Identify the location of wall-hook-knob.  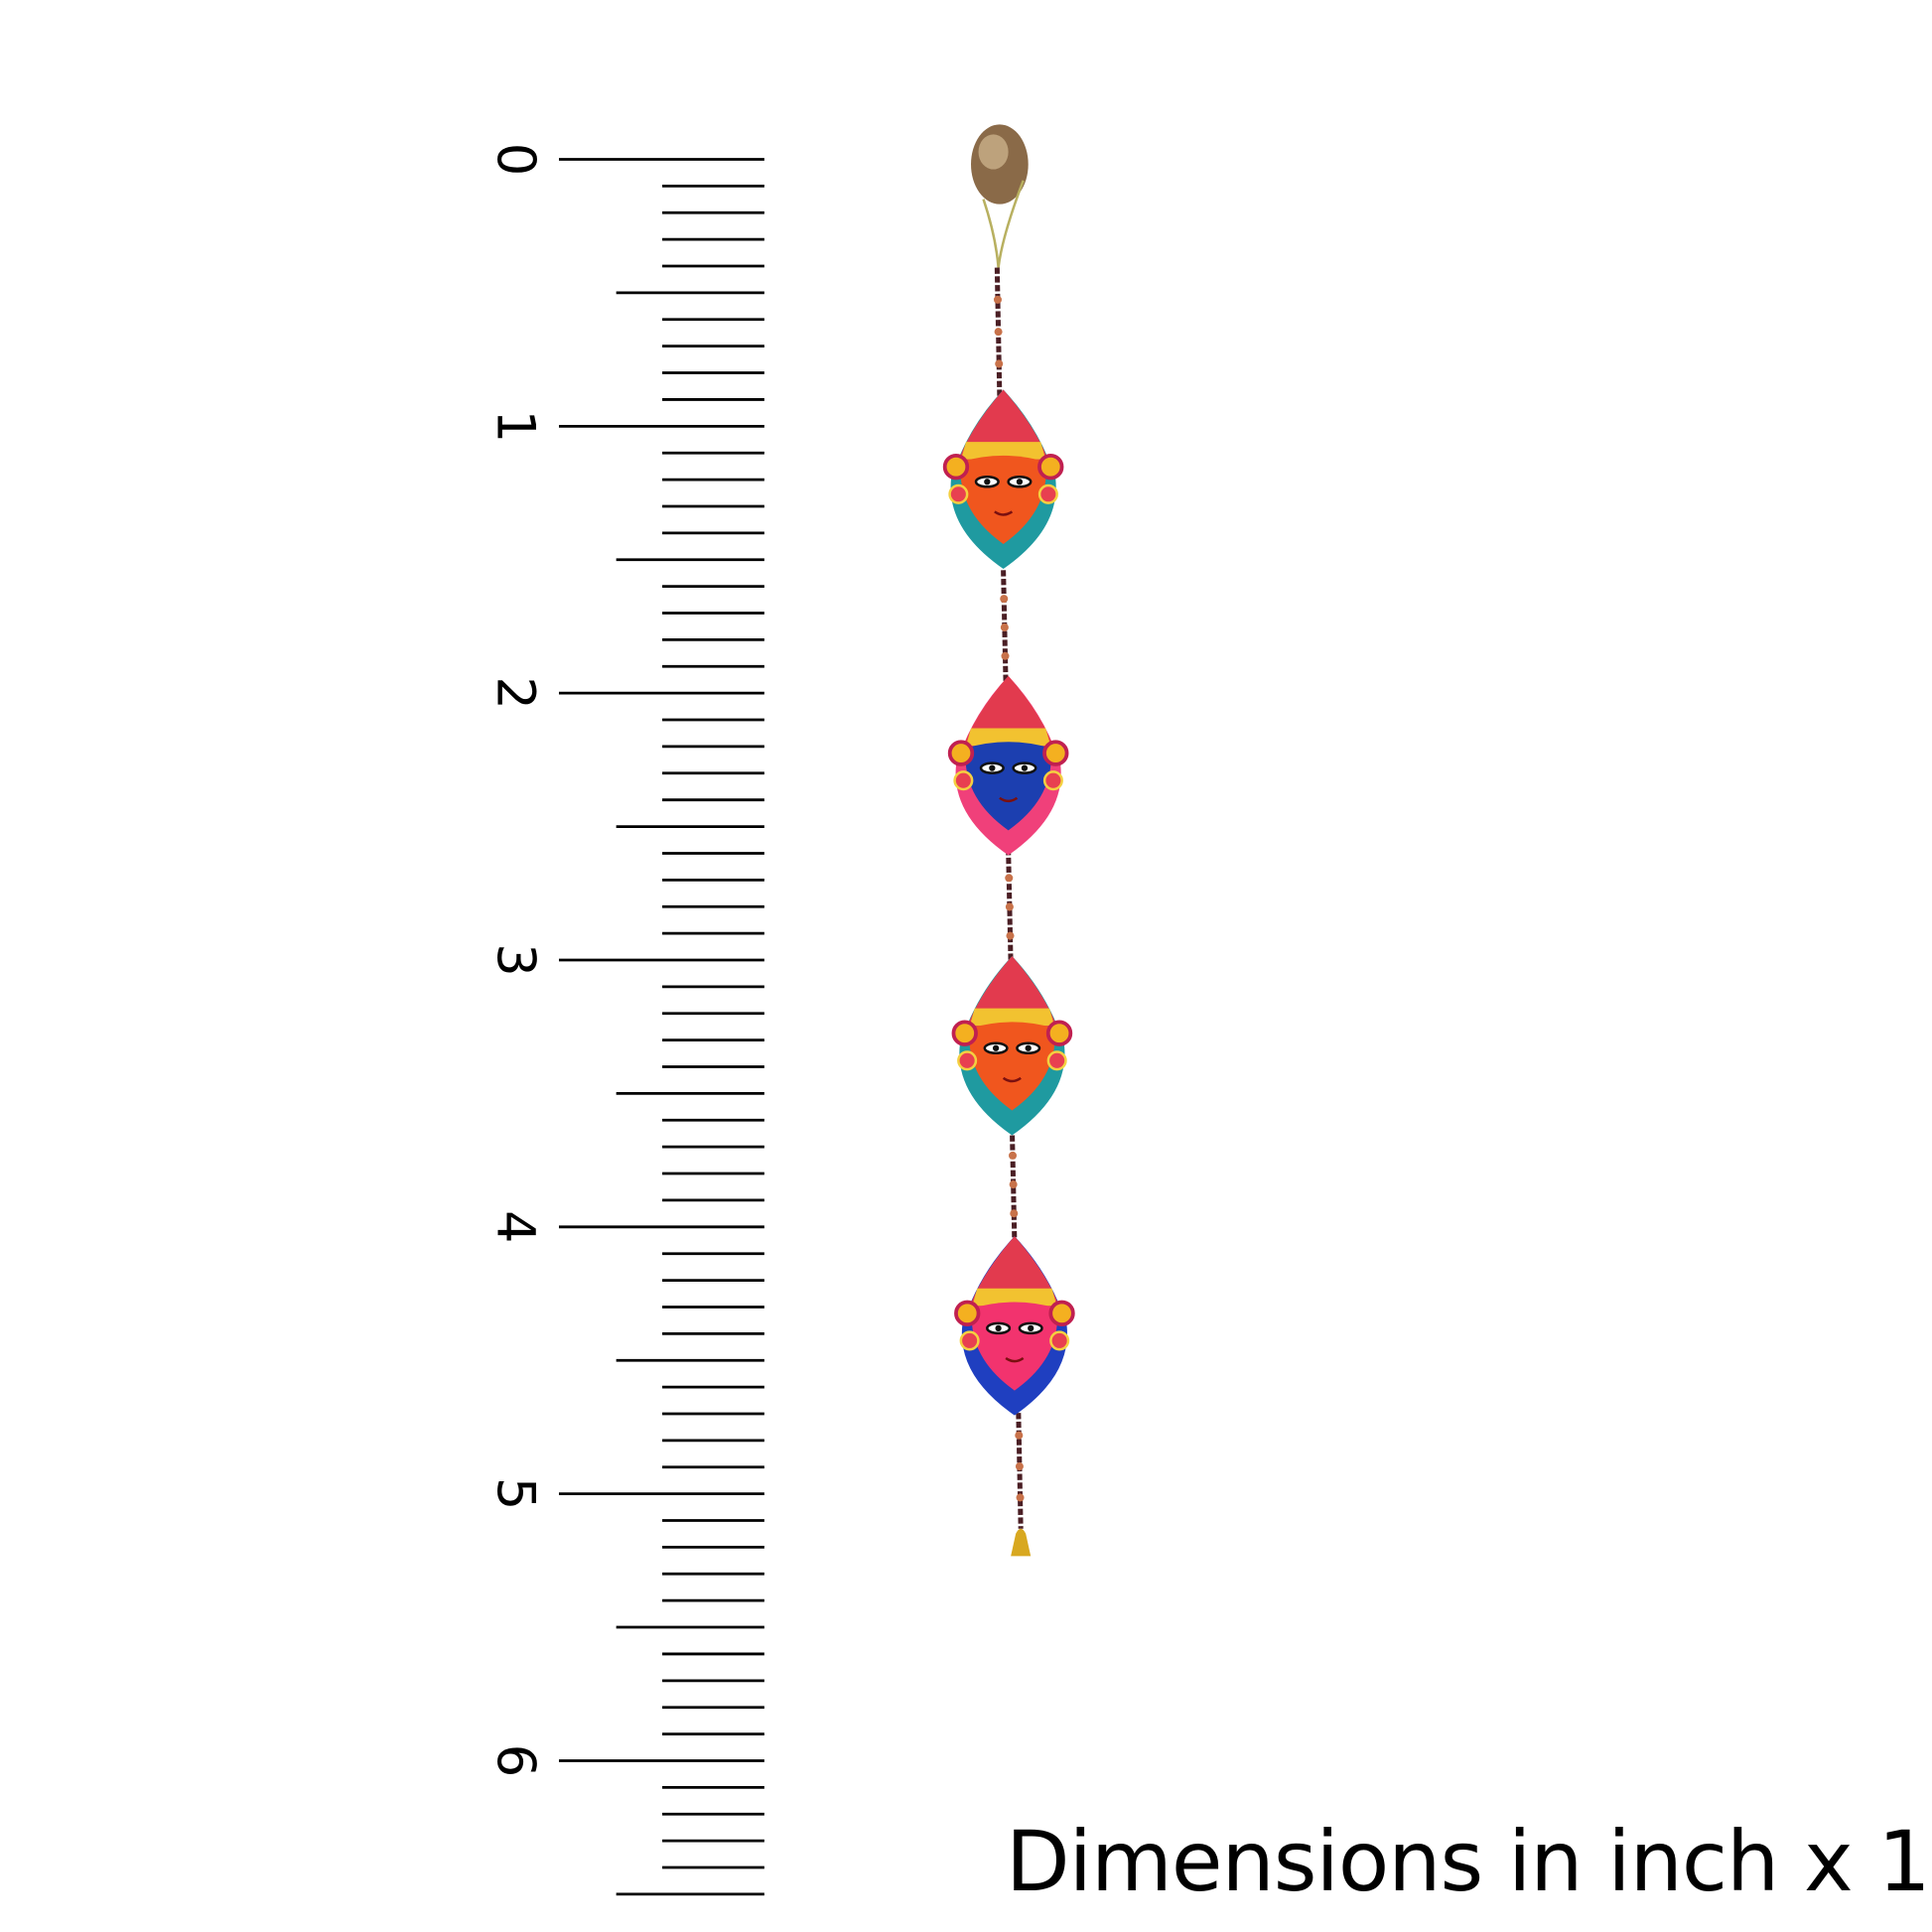
(1000, 196).